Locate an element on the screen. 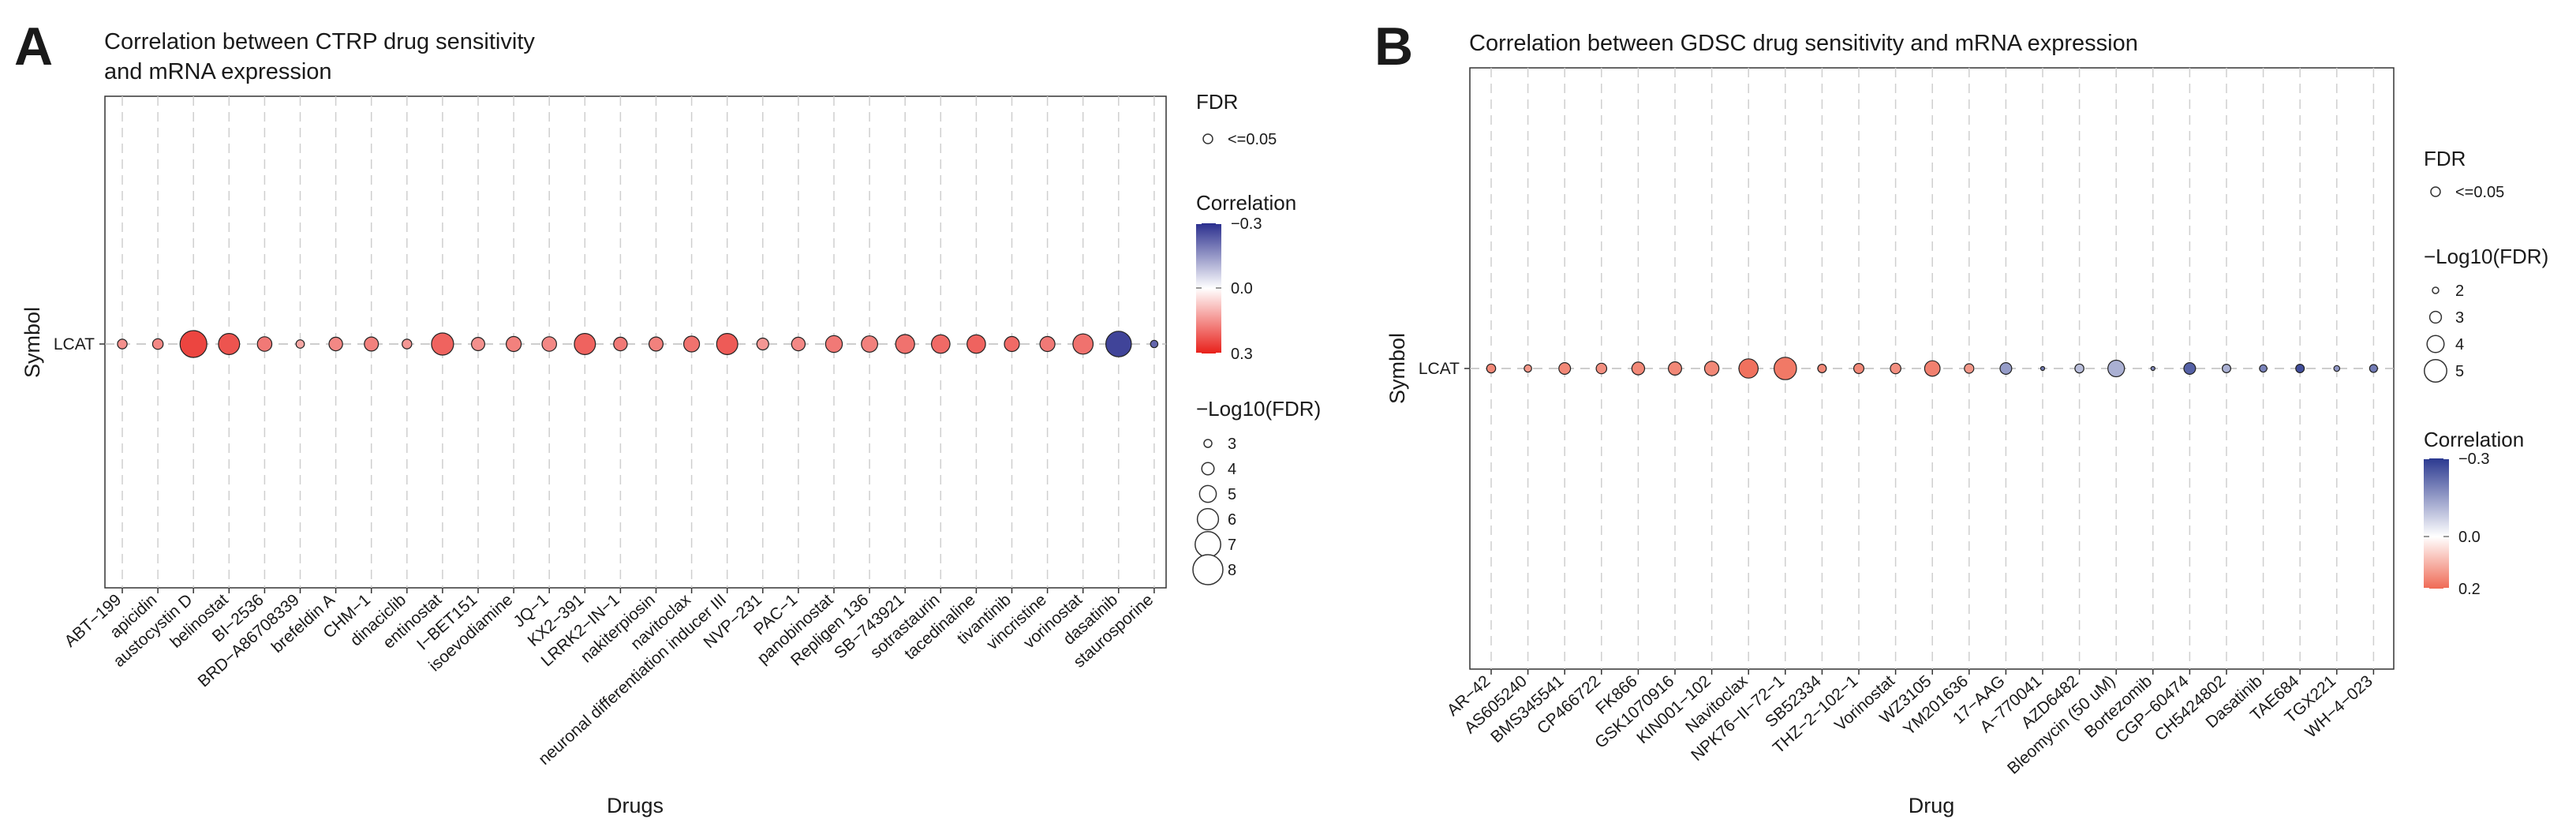 This screenshot has height=834, width=2576. point-dinaciclib is located at coordinates (408, 344).